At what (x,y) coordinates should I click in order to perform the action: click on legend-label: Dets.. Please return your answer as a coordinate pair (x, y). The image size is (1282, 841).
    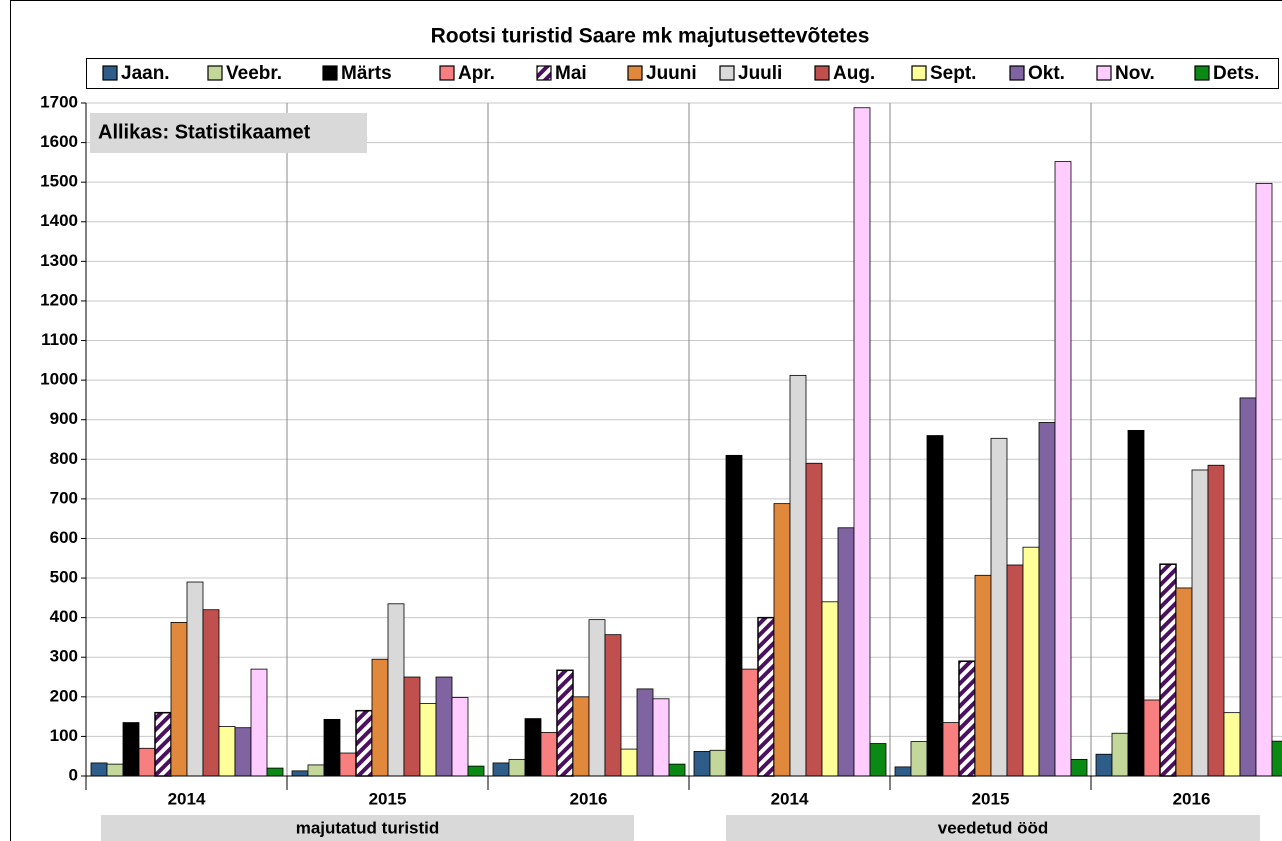
    Looking at the image, I should click on (1236, 73).